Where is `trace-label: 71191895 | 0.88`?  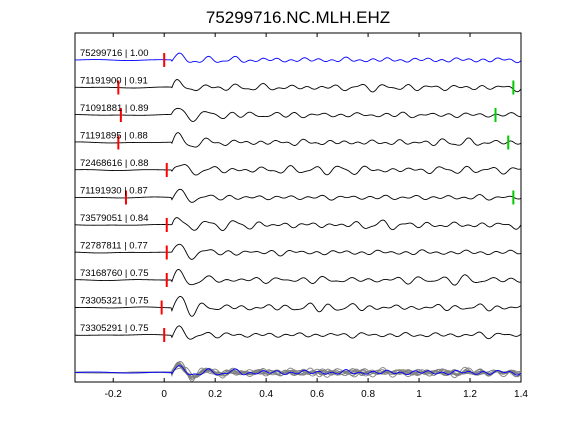
trace-label: 71191895 | 0.88 is located at coordinates (114, 136).